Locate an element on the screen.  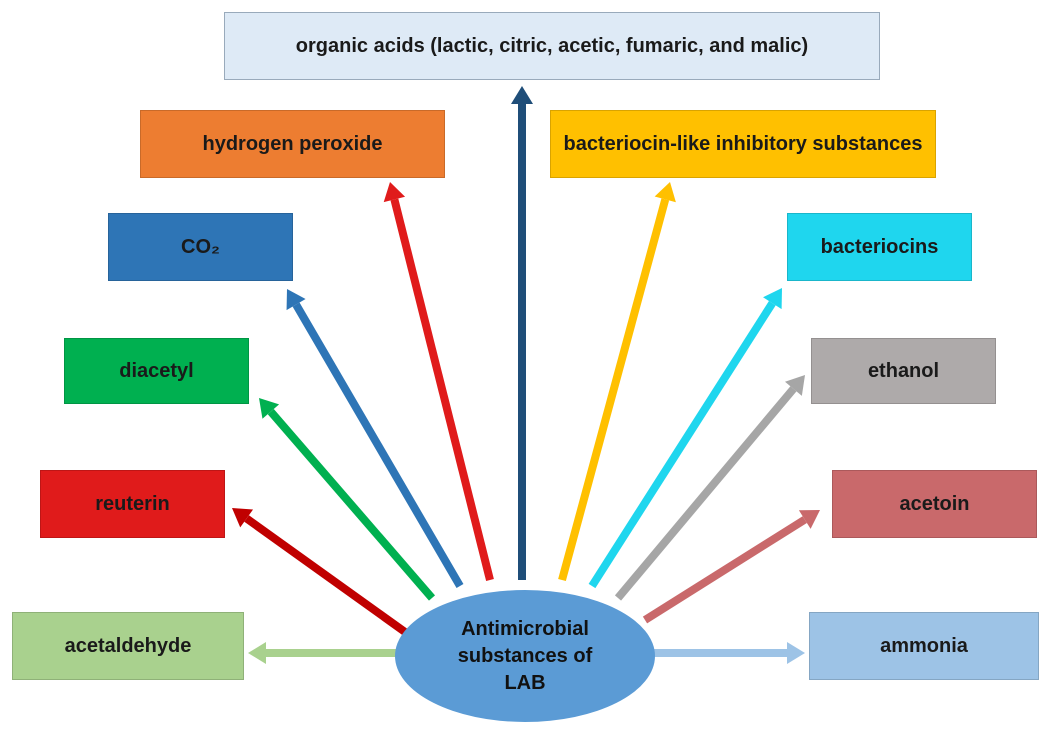
node-box: bacteriocins is located at coordinates (879, 247).